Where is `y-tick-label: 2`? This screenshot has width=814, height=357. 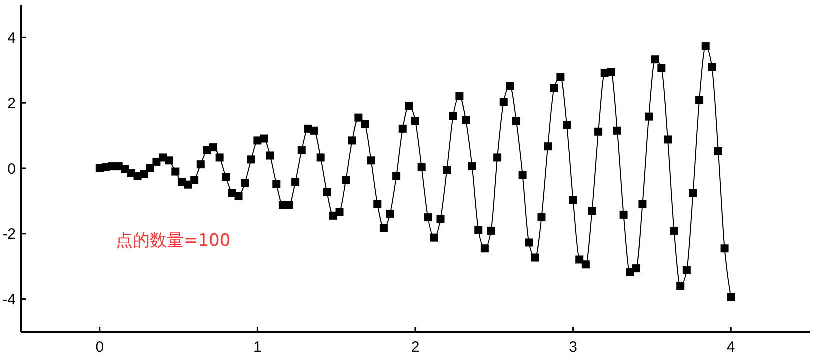
y-tick-label: 2 is located at coordinates (12, 103).